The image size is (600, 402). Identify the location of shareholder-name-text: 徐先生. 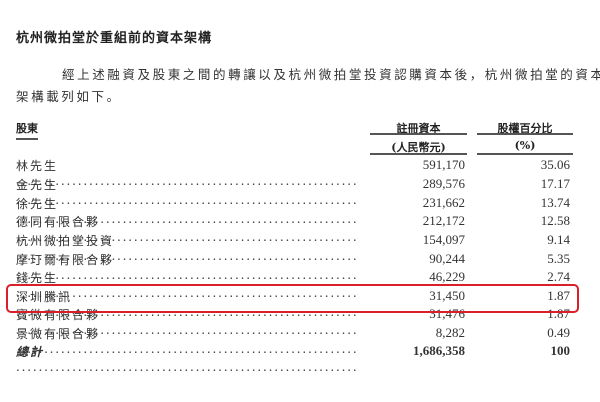
(37, 204).